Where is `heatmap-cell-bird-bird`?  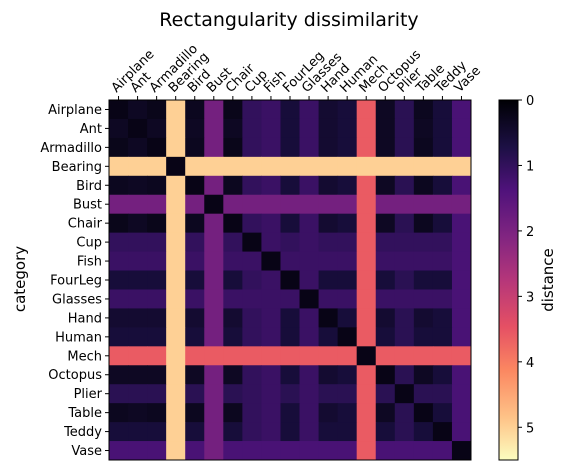
heatmap-cell-bird-bird is located at coordinates (195, 185).